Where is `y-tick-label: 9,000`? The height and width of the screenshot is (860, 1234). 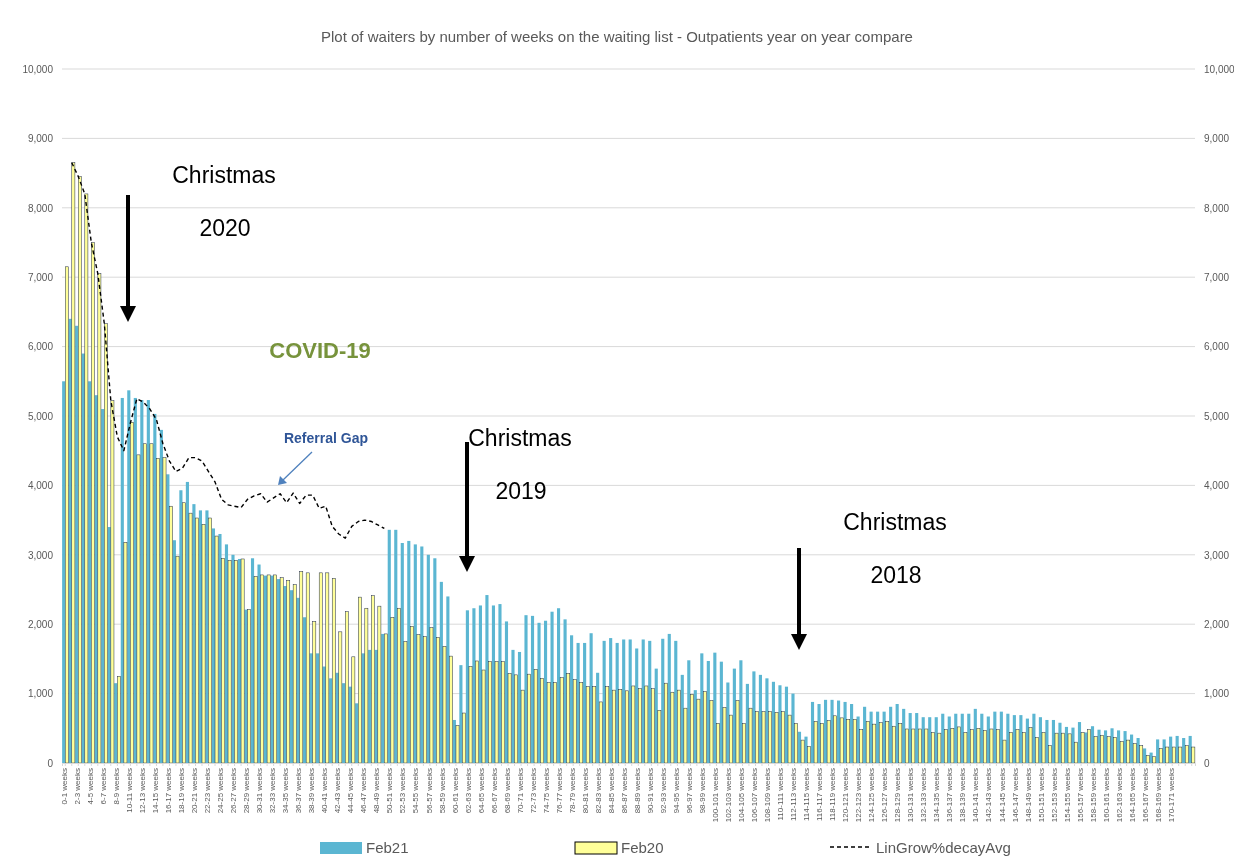 y-tick-label: 9,000 is located at coordinates (40, 139).